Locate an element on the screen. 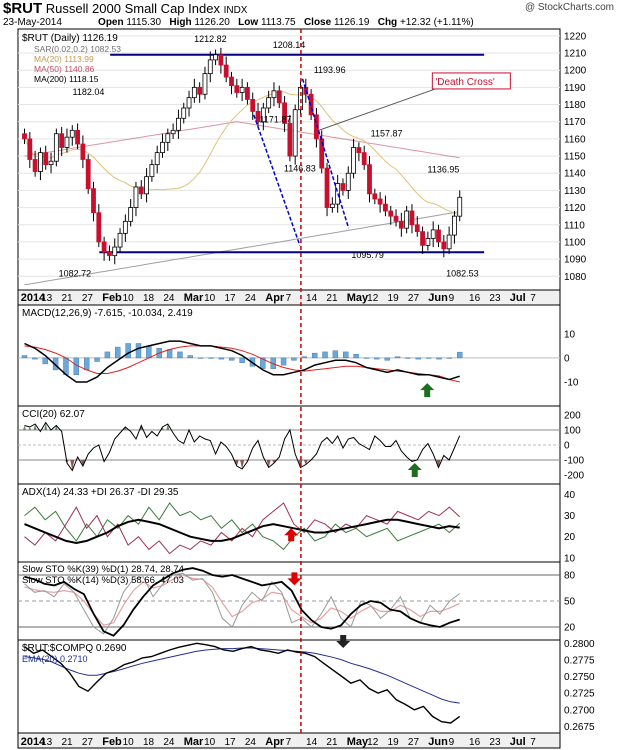 This screenshot has width=620, height=750. price-xaxis-tick-label: 14 is located at coordinates (312, 298).